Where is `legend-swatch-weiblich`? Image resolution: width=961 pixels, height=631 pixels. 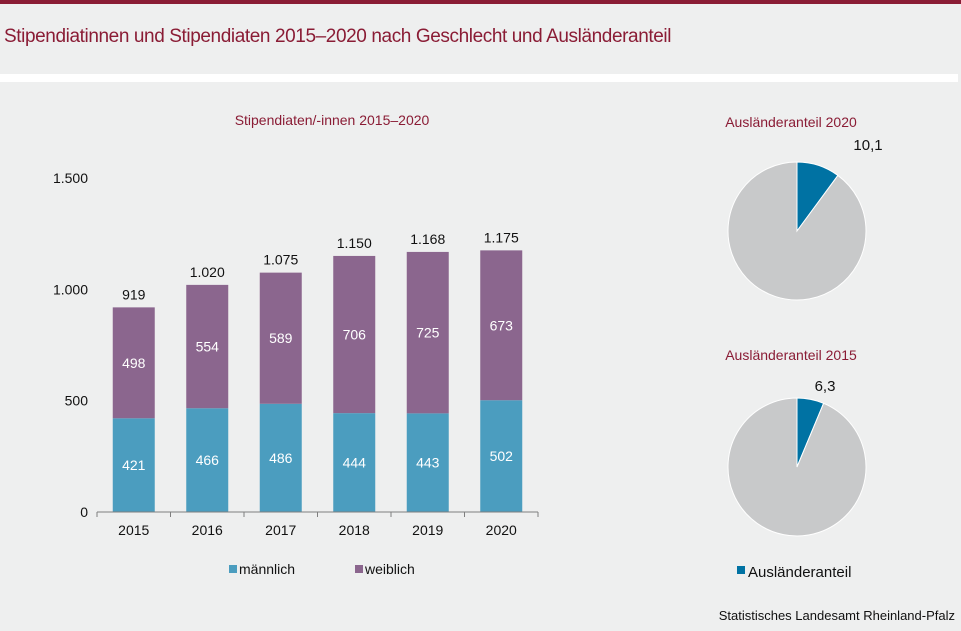
legend-swatch-weiblich is located at coordinates (359, 569).